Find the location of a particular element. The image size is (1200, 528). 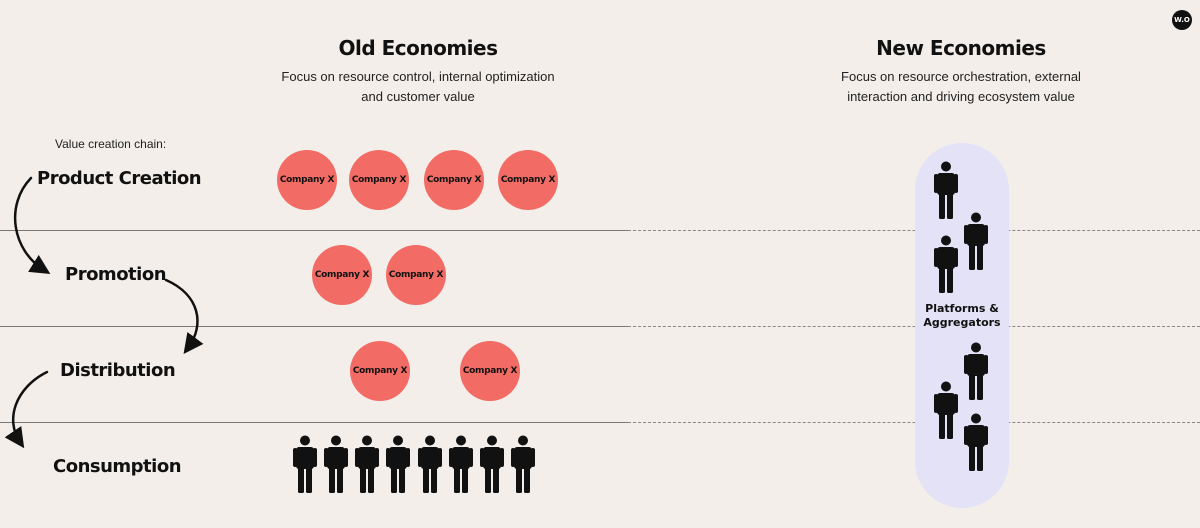

old-subtitle-line-2: and customer value is located at coordinates (418, 96).